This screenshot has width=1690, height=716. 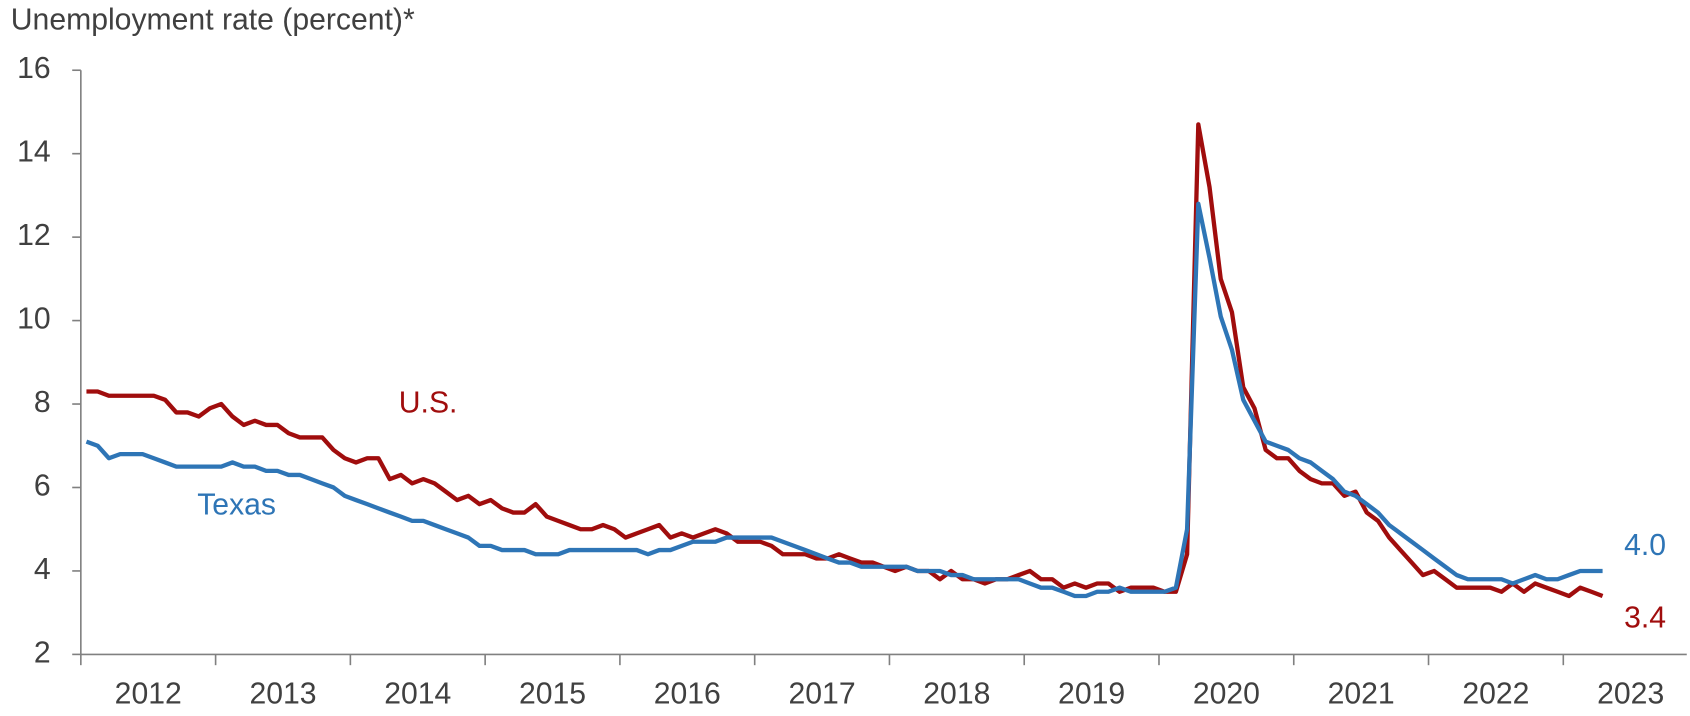 What do you see at coordinates (34, 68) in the screenshot?
I see `y-tick-label: 16` at bounding box center [34, 68].